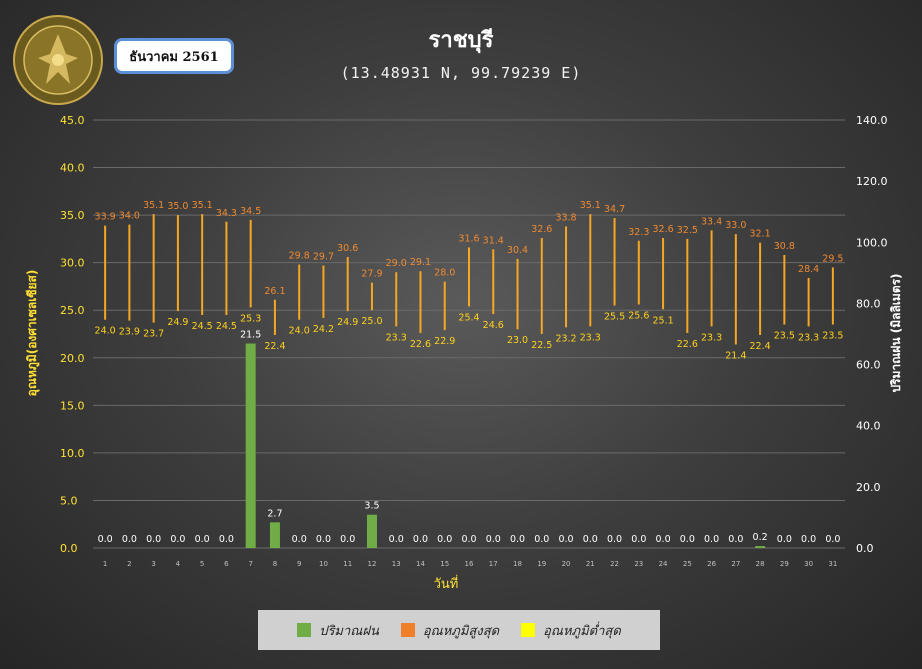 This screenshot has width=922, height=669. Describe the element at coordinates (468, 317) in the screenshot. I see `min-temp-label: 25.4` at that location.